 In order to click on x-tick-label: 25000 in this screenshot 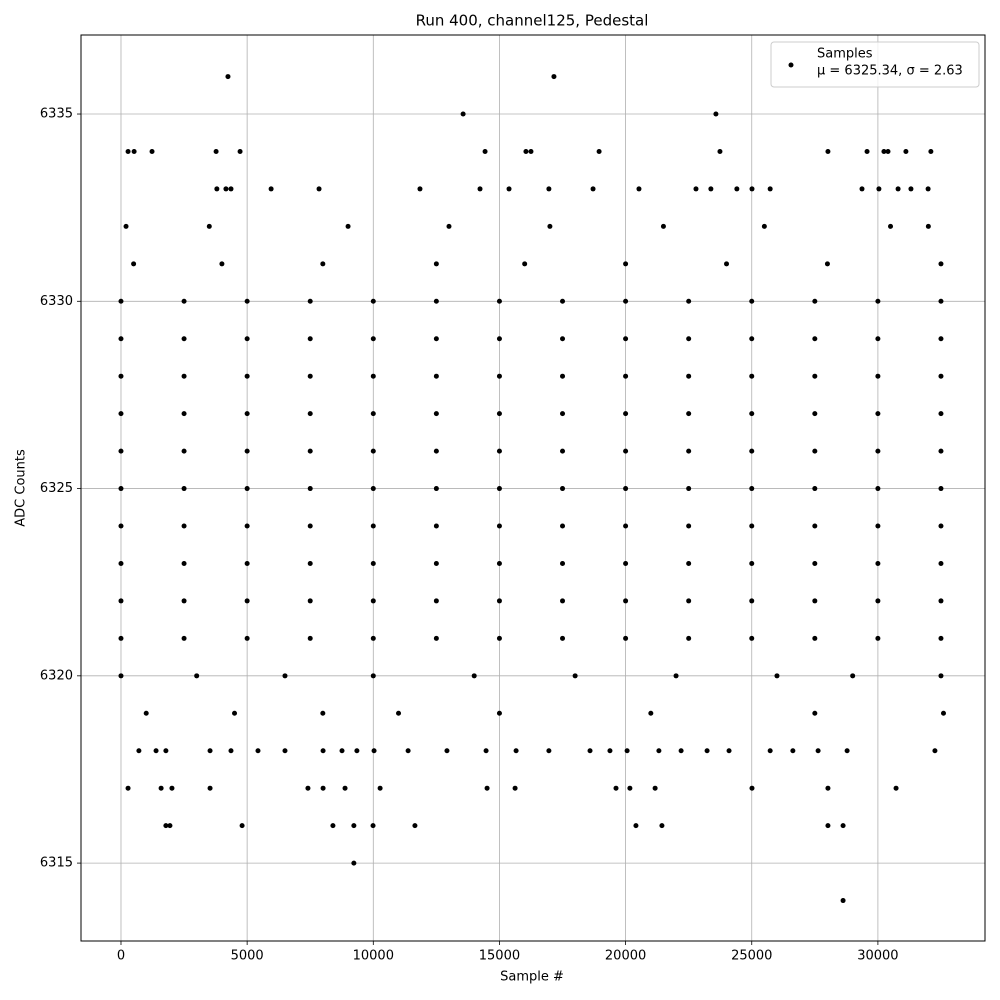, I will do `click(751, 956)`.